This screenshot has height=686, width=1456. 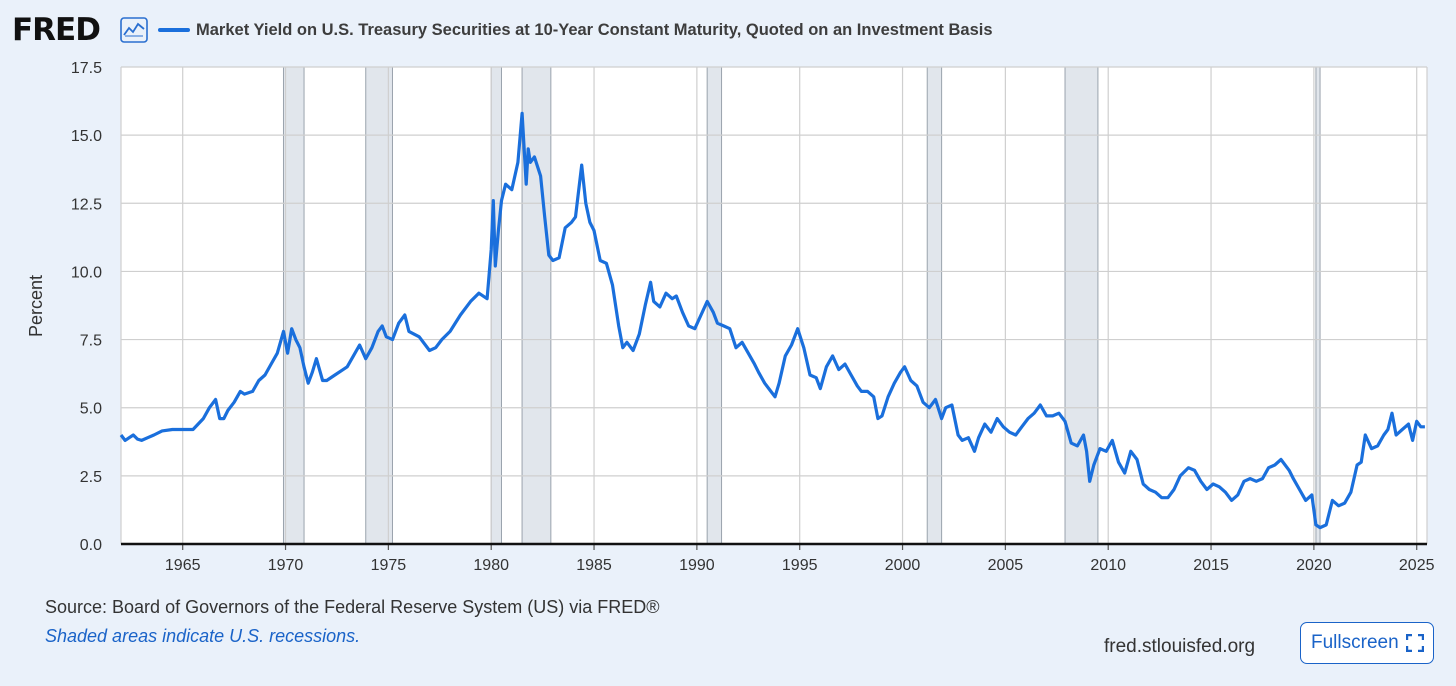 What do you see at coordinates (697, 565) in the screenshot?
I see `x-tick-label: 1990` at bounding box center [697, 565].